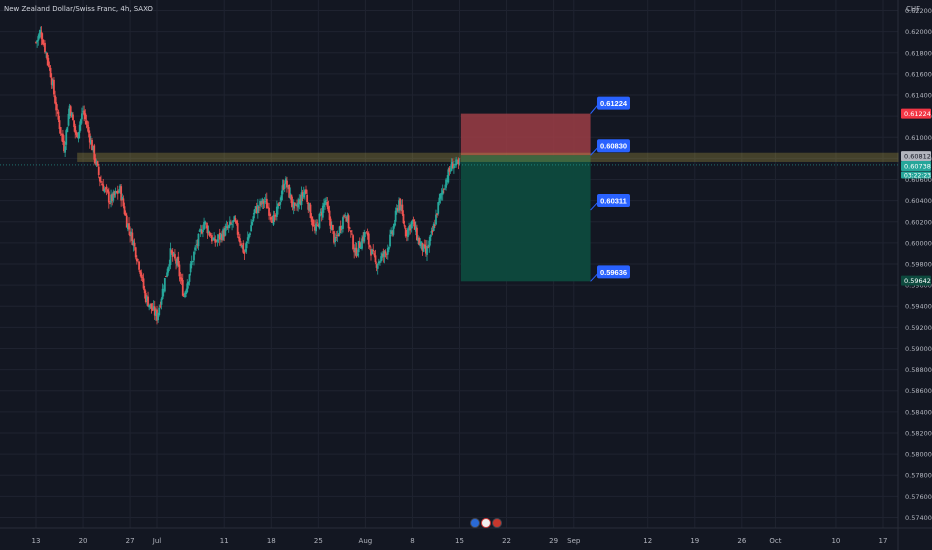 This screenshot has height=550, width=932. What do you see at coordinates (525, 134) in the screenshot?
I see `stop-loss-zone` at bounding box center [525, 134].